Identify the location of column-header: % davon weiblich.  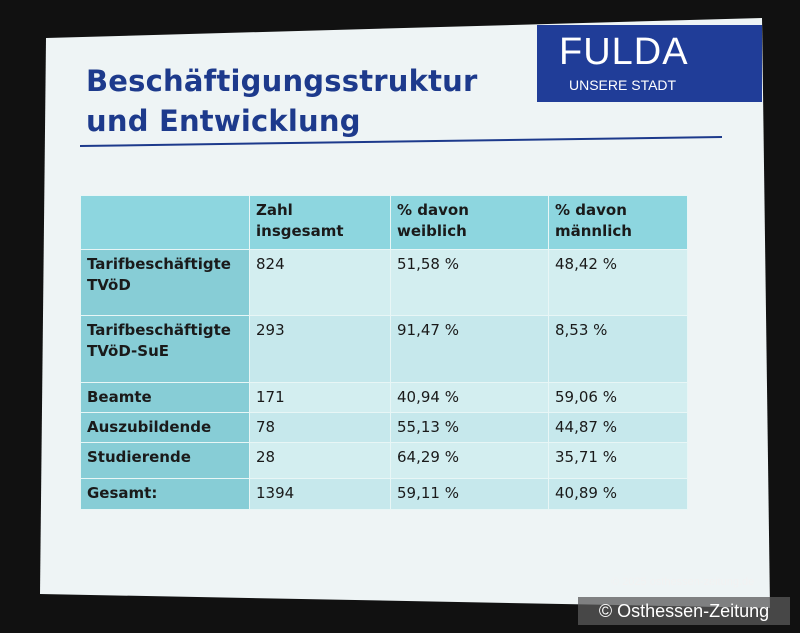
(469, 222).